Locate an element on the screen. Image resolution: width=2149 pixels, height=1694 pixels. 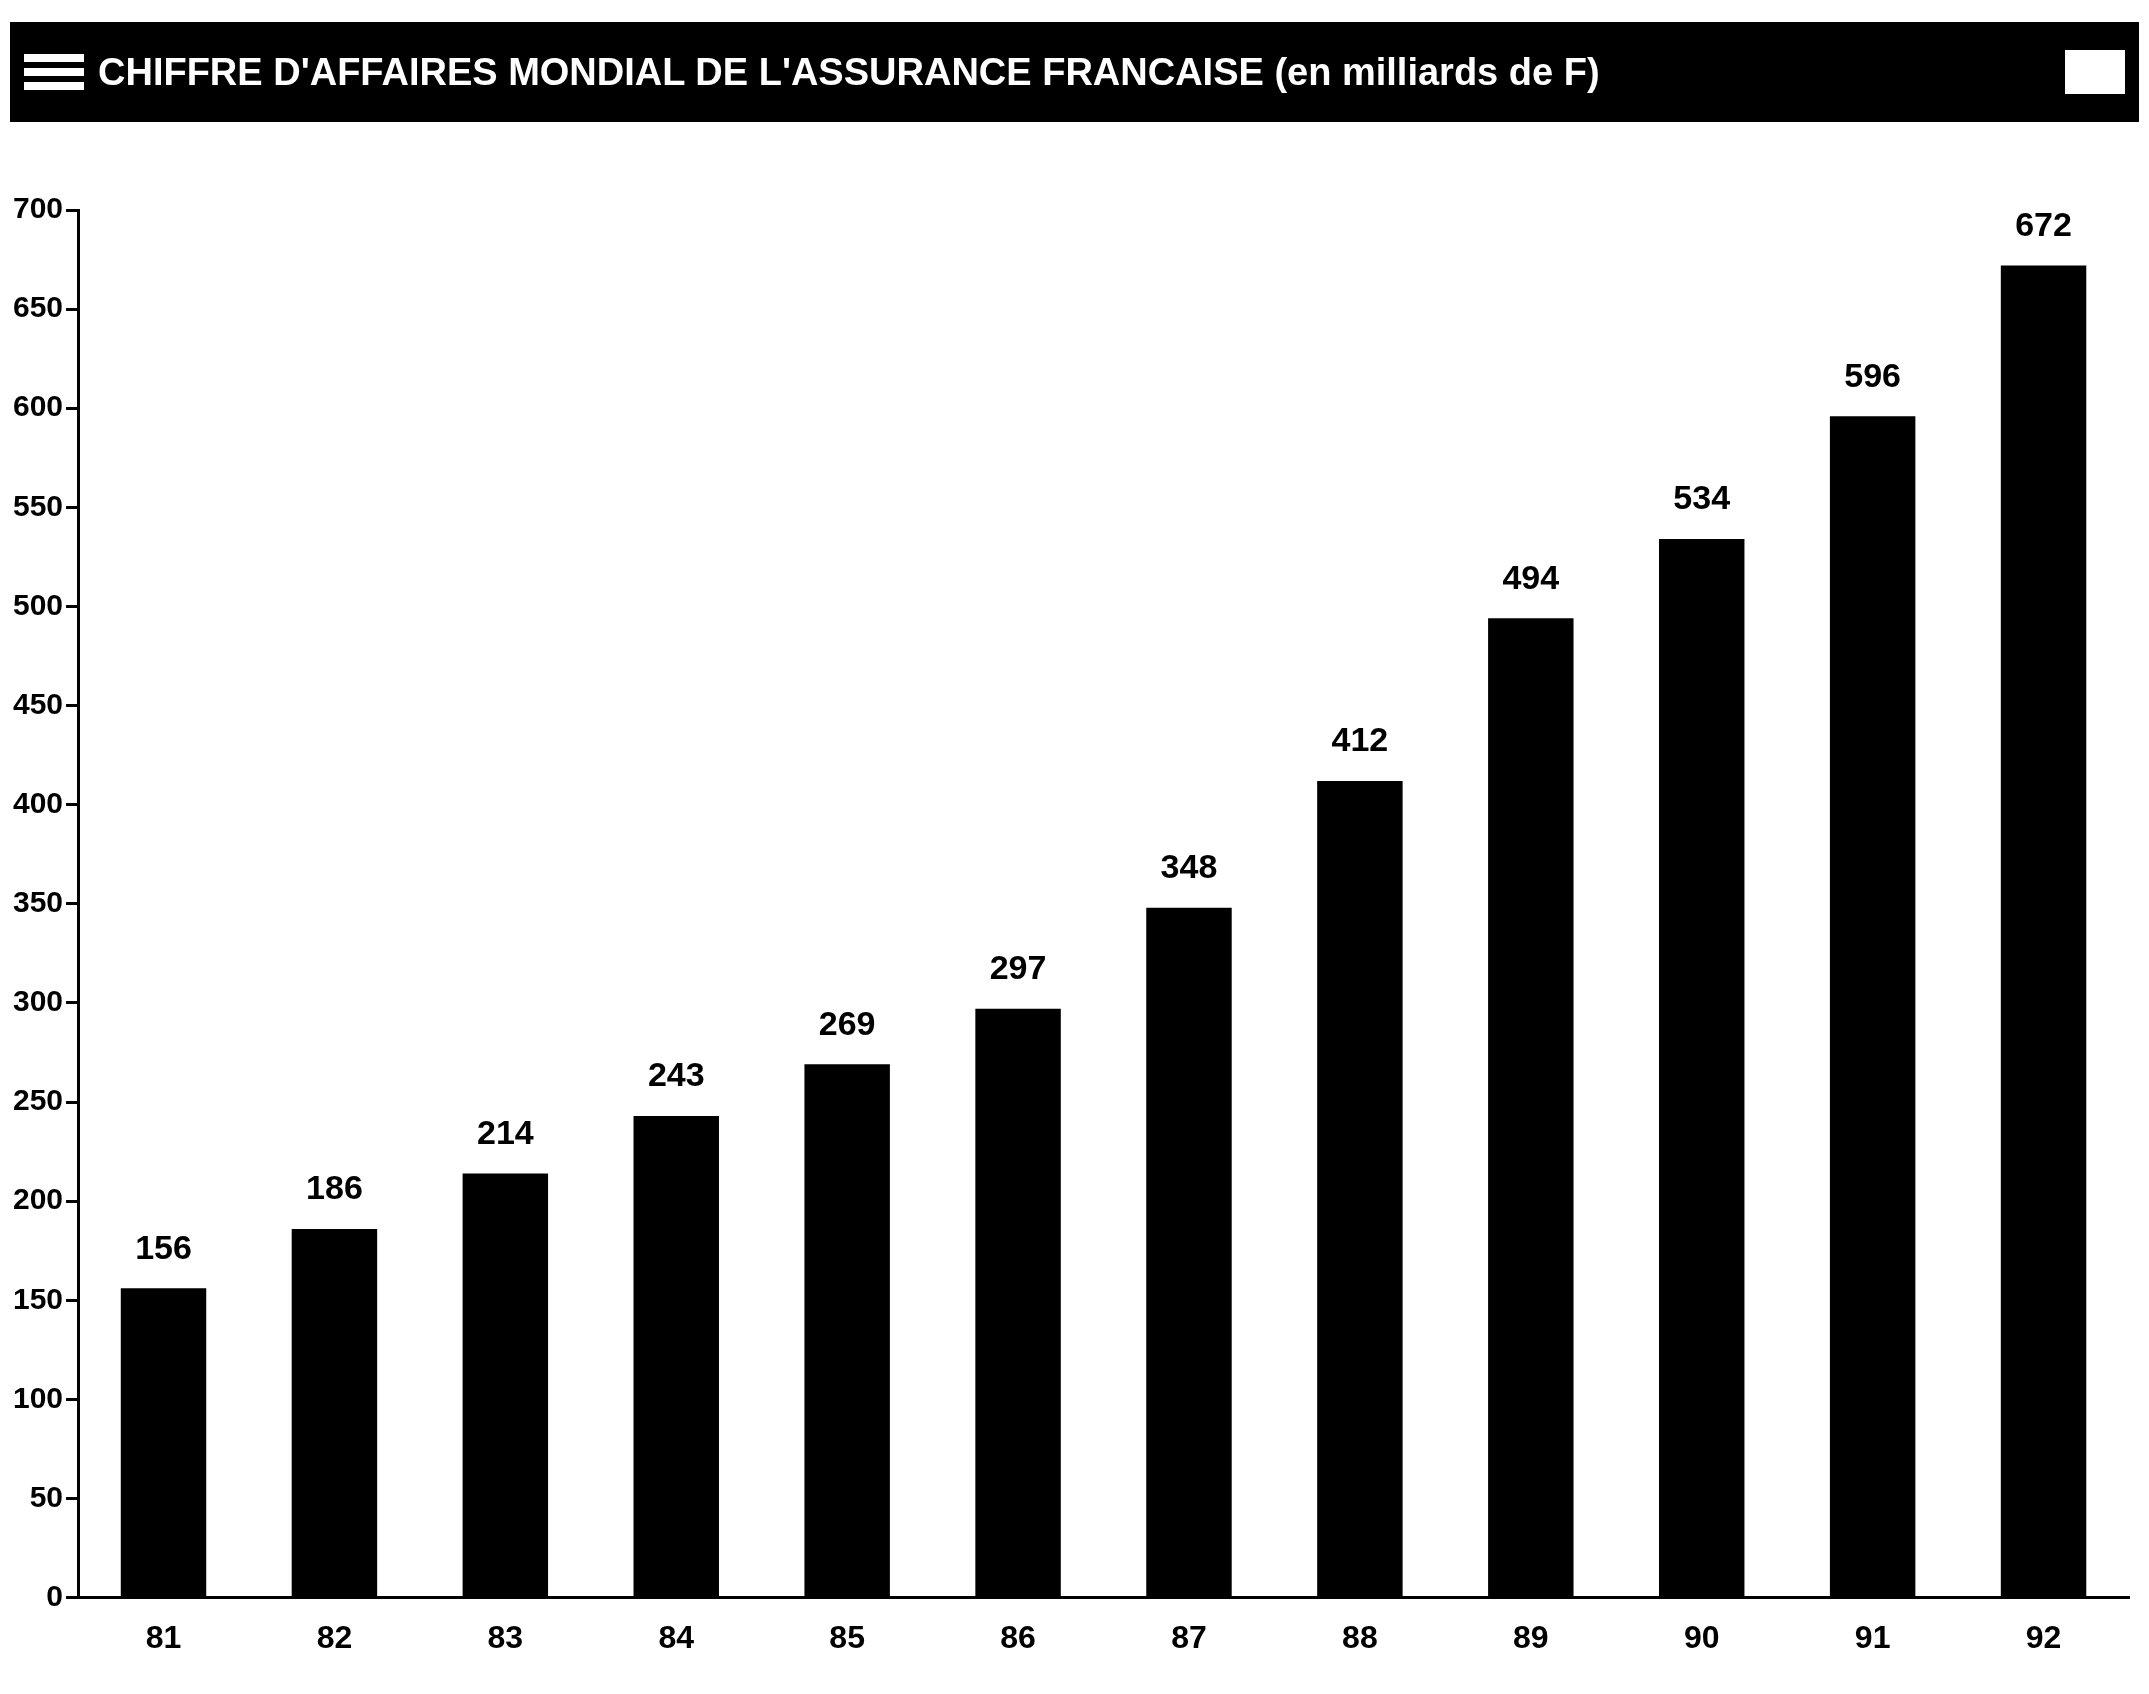
data-label: 412 is located at coordinates (1360, 739).